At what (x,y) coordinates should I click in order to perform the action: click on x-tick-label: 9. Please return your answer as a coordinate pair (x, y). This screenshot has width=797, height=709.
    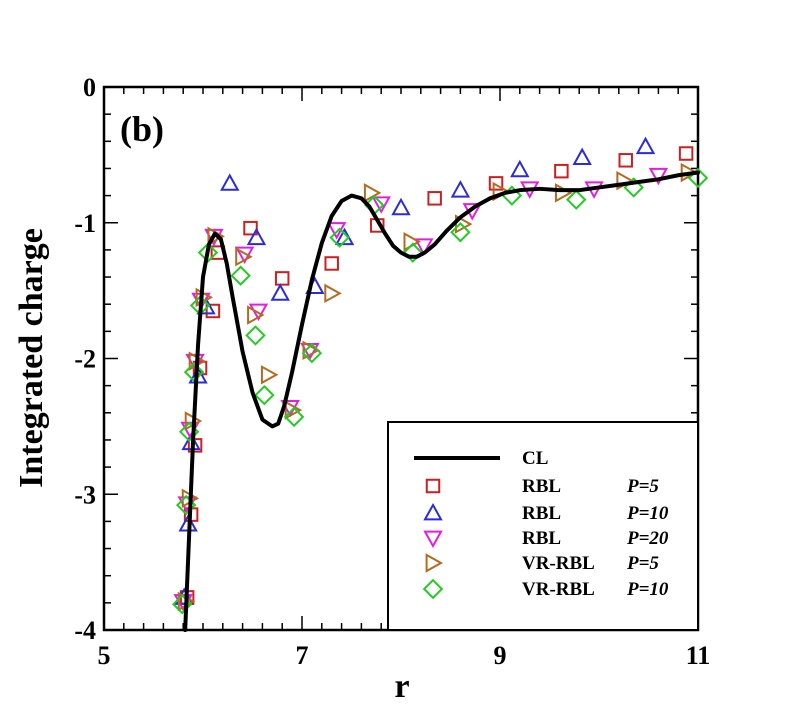
    Looking at the image, I should click on (500, 655).